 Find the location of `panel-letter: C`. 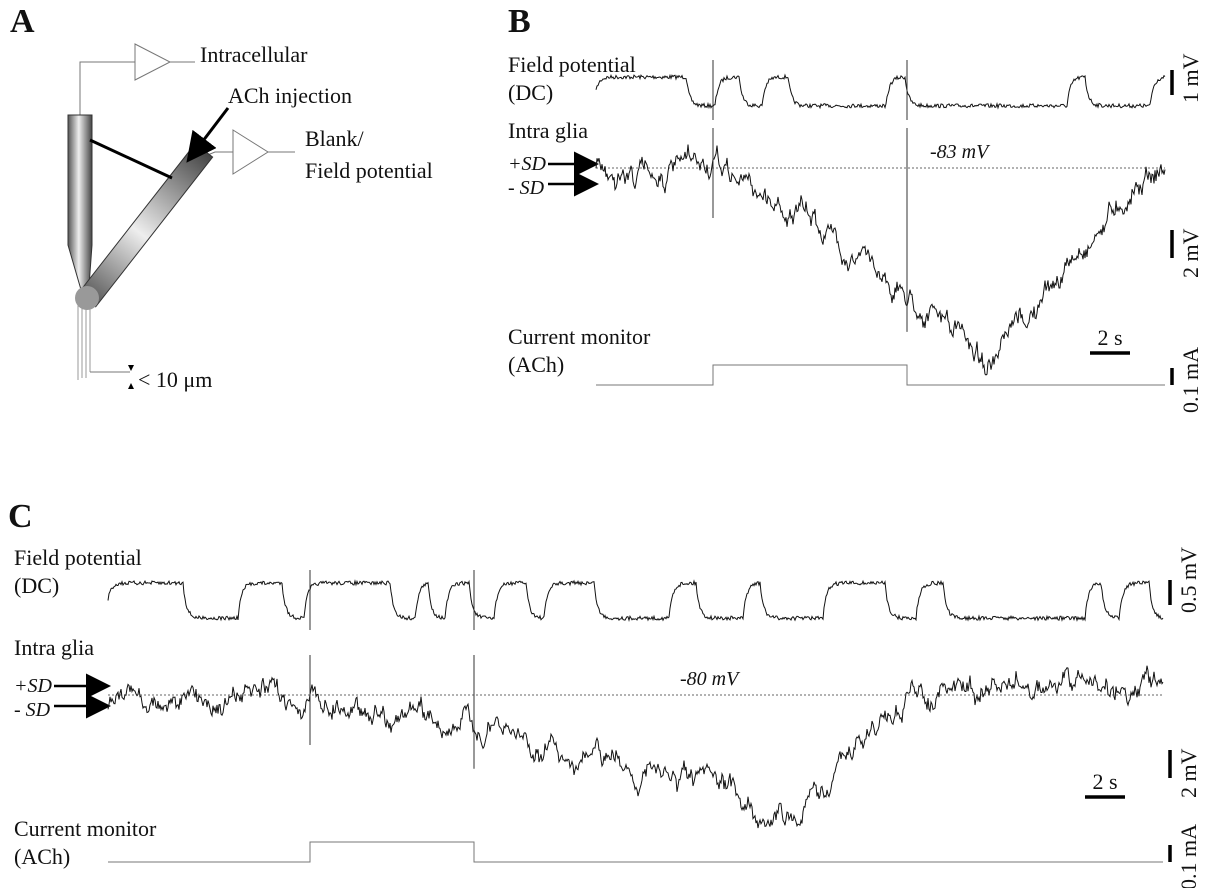

panel-letter: C is located at coordinates (20, 516).